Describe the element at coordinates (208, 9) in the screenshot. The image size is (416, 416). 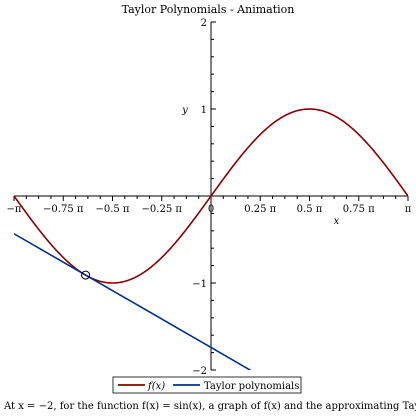
I see `chart-title: Taylor Polynomials - Animation` at that location.